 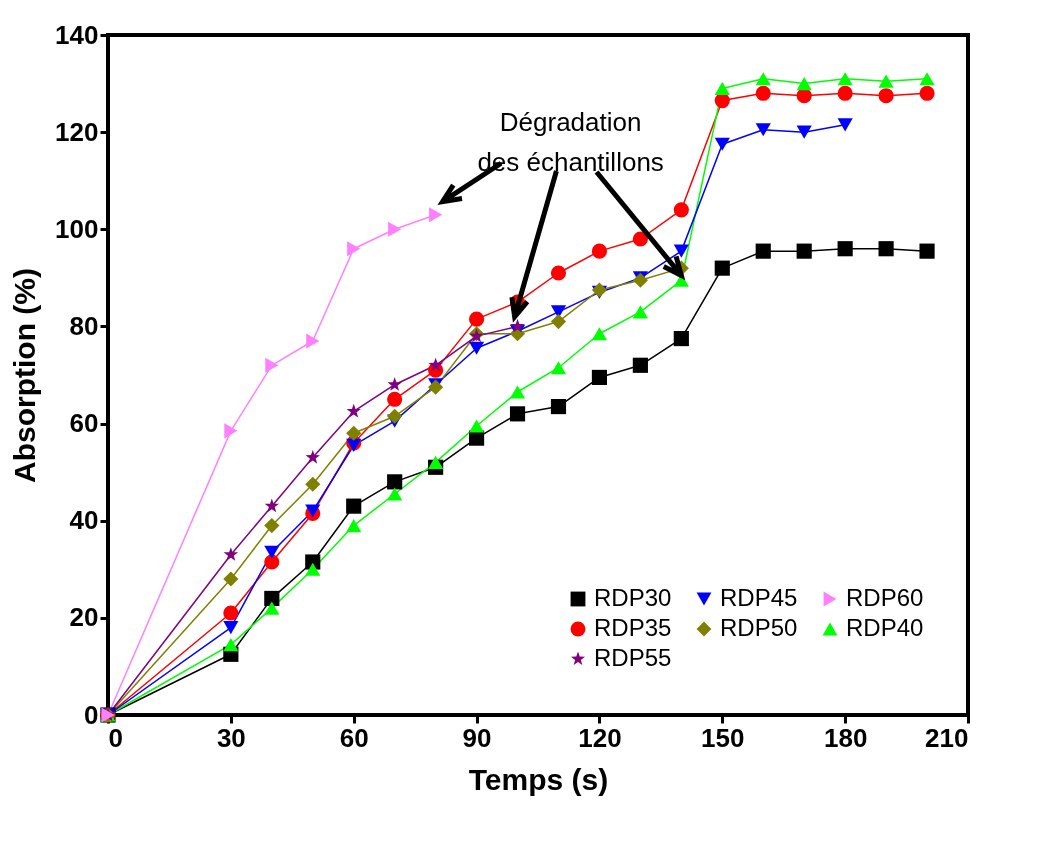 What do you see at coordinates (845, 737) in the screenshot?
I see `x-tick-label: 180` at bounding box center [845, 737].